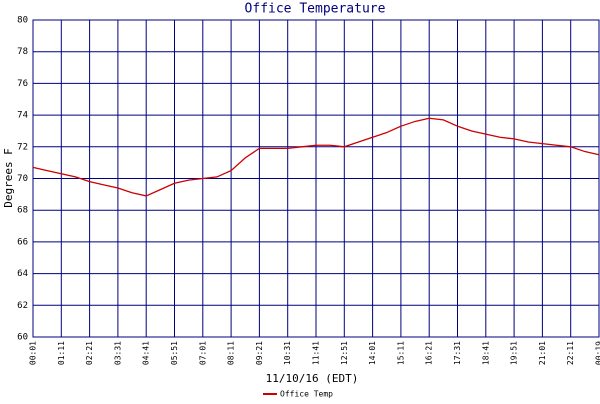  Describe the element at coordinates (429, 353) in the screenshot. I see `x-tick-label: 16:21` at that location.